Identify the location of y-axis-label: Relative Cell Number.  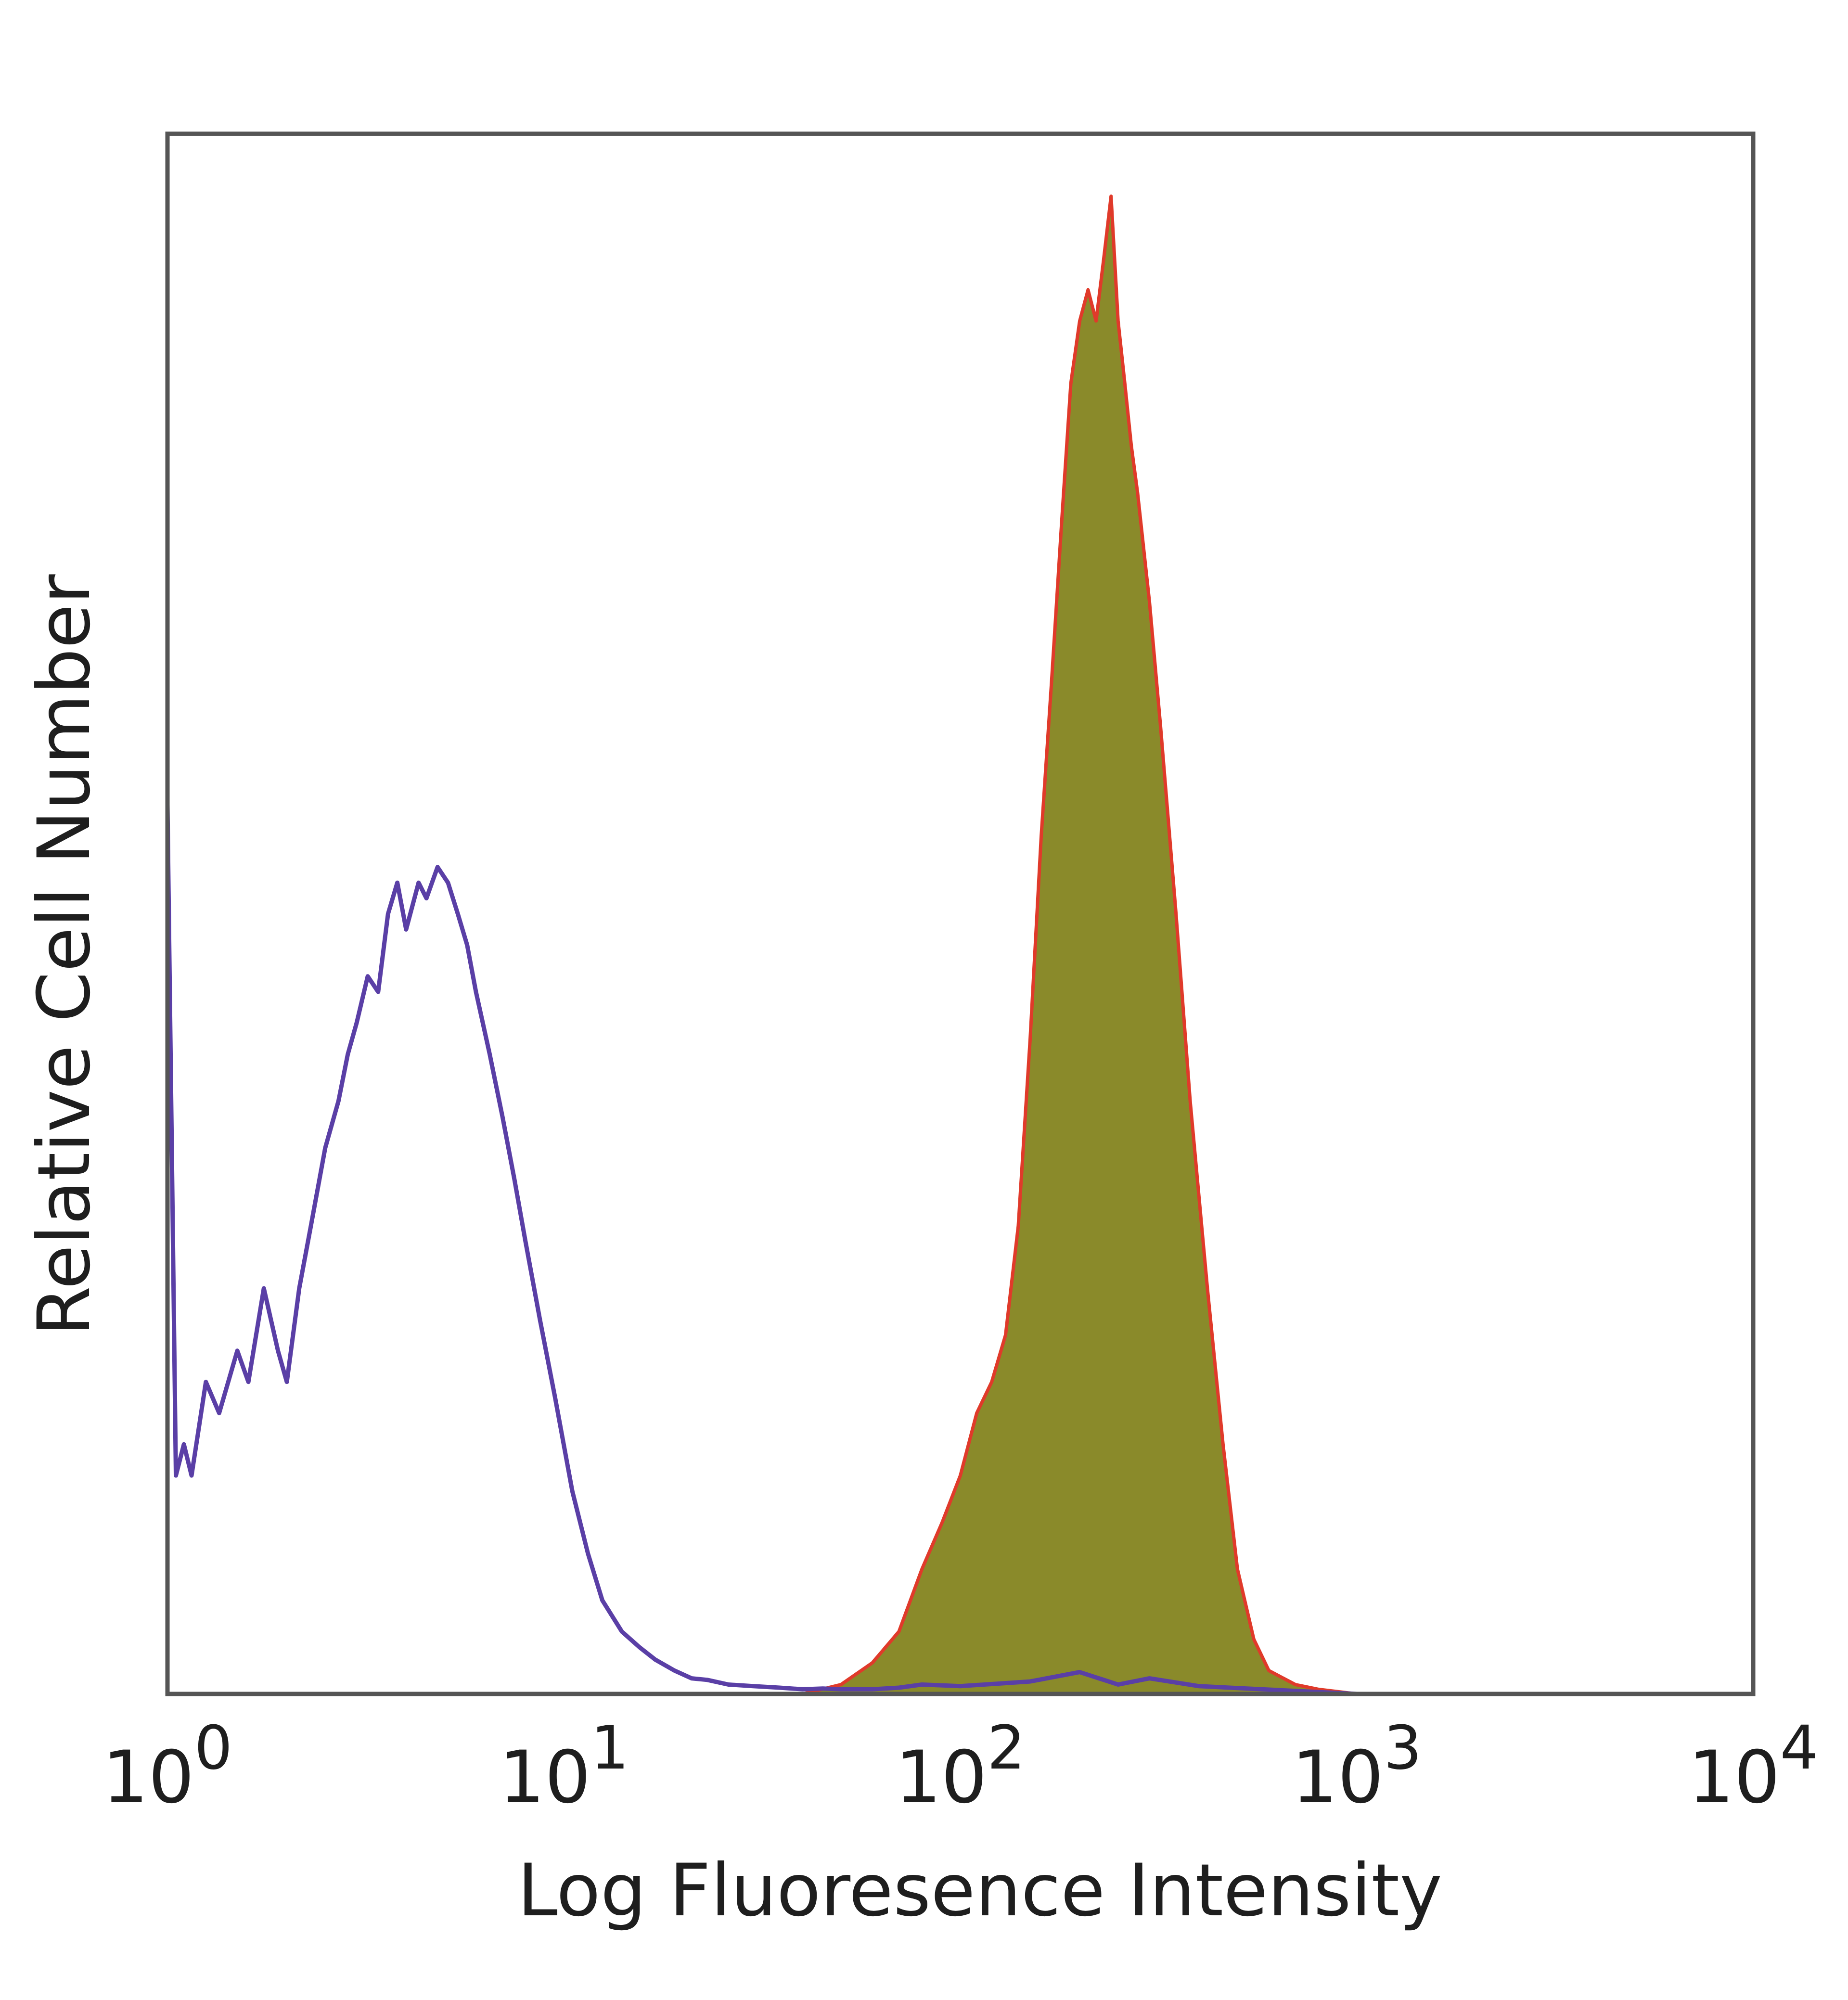
(64, 955).